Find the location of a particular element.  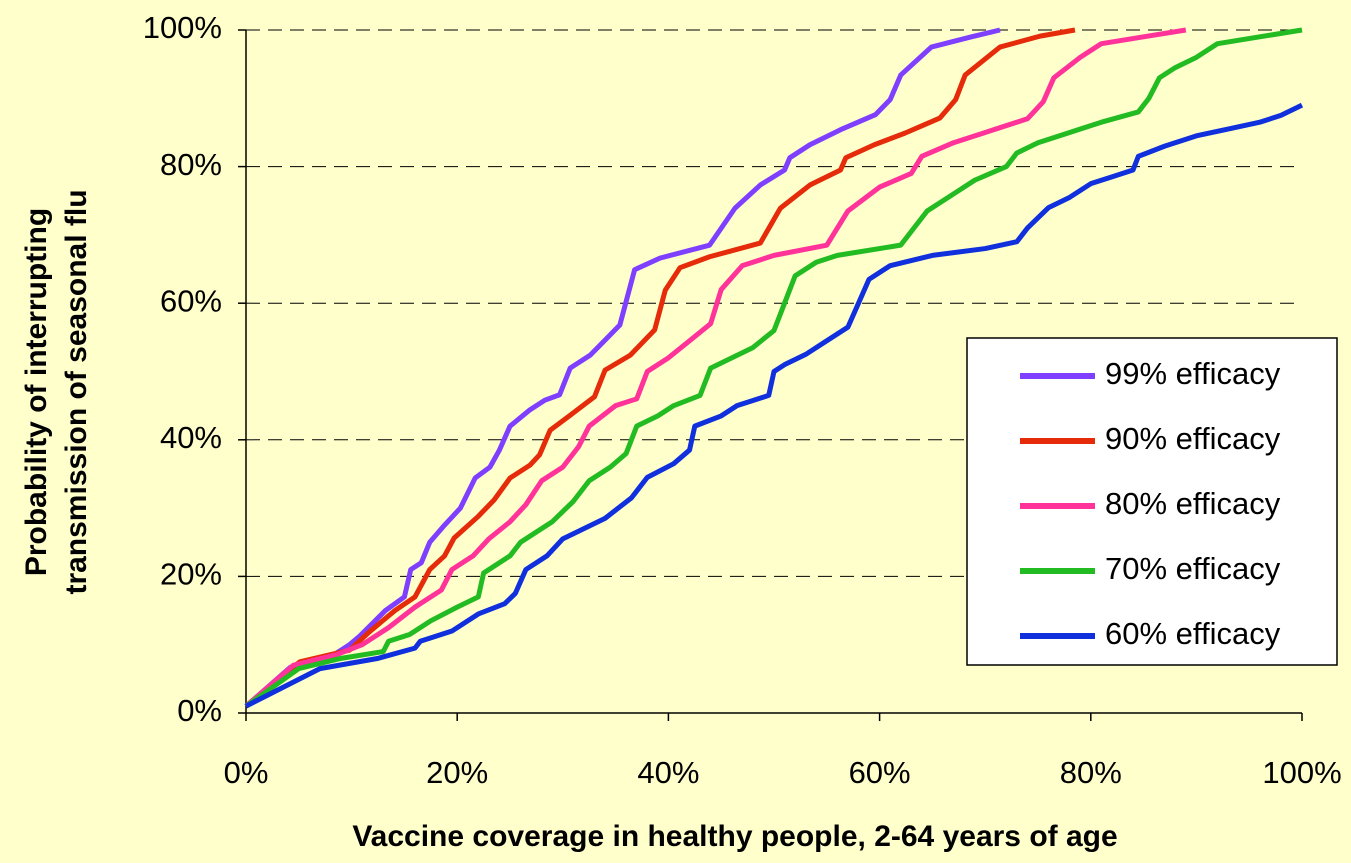

y-tick-label: 100% is located at coordinates (182, 27).